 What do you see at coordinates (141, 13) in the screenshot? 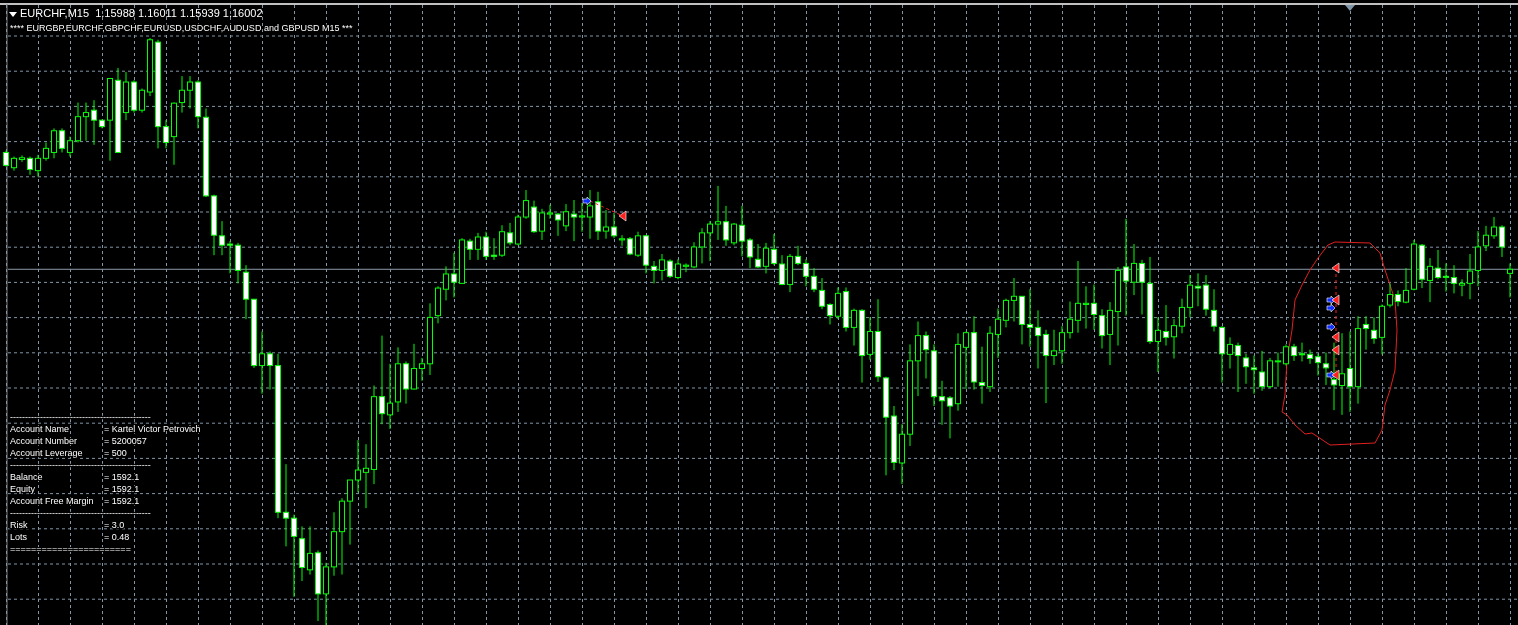
I see `chart-title: EURCHF,M15 1.15988 1.16011 1.15939 1.16002` at bounding box center [141, 13].